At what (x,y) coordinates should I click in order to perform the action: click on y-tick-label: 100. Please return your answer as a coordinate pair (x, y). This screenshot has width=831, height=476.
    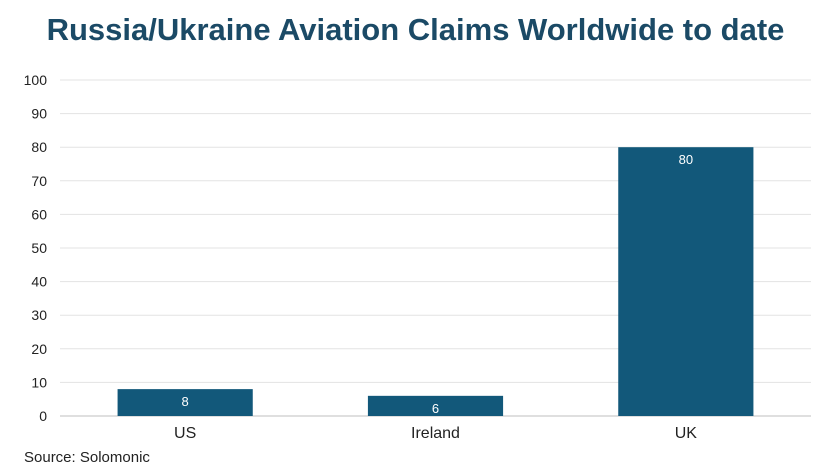
    Looking at the image, I should click on (36, 80).